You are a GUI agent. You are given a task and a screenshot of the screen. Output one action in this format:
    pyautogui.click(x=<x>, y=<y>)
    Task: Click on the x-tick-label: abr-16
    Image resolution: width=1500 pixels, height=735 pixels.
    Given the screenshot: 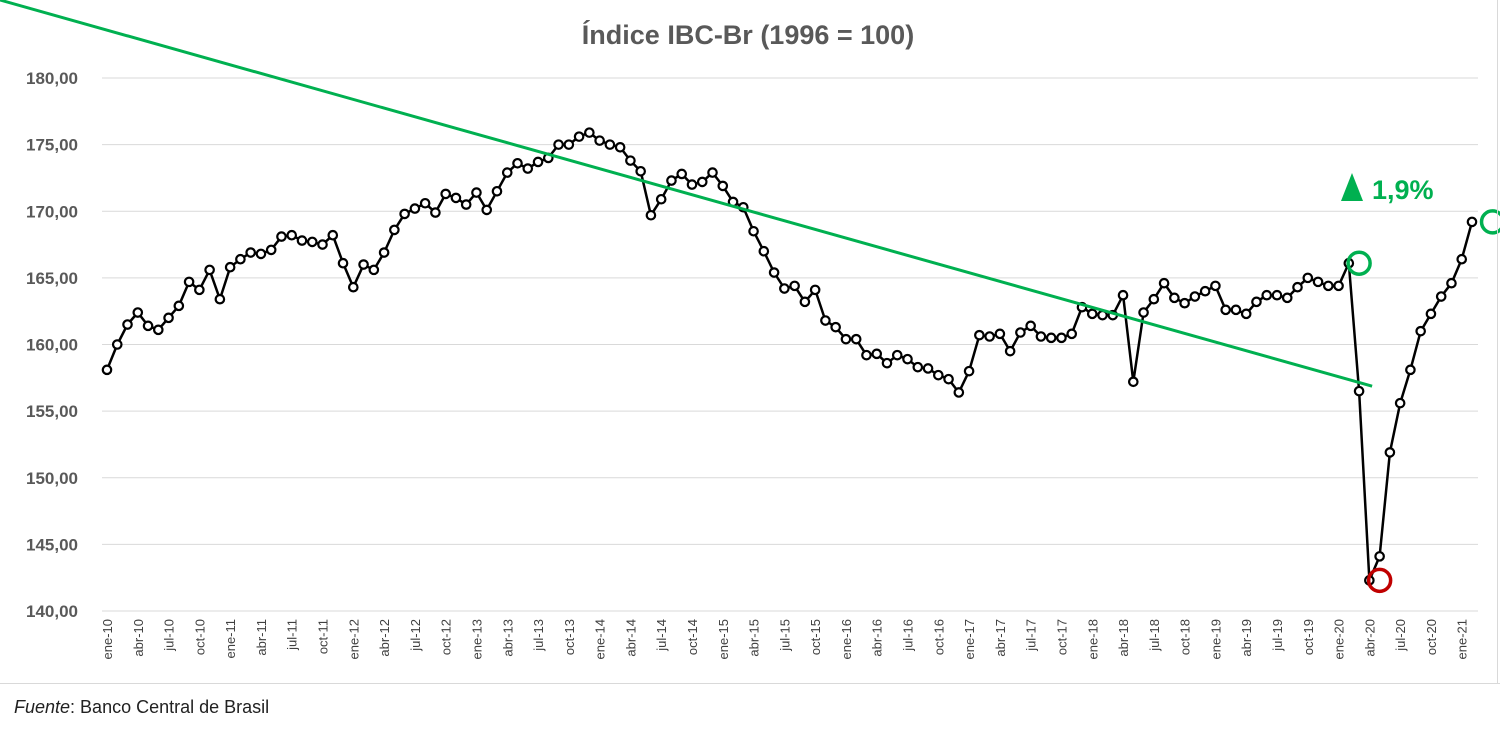 What is the action you would take?
    pyautogui.click(x=877, y=638)
    